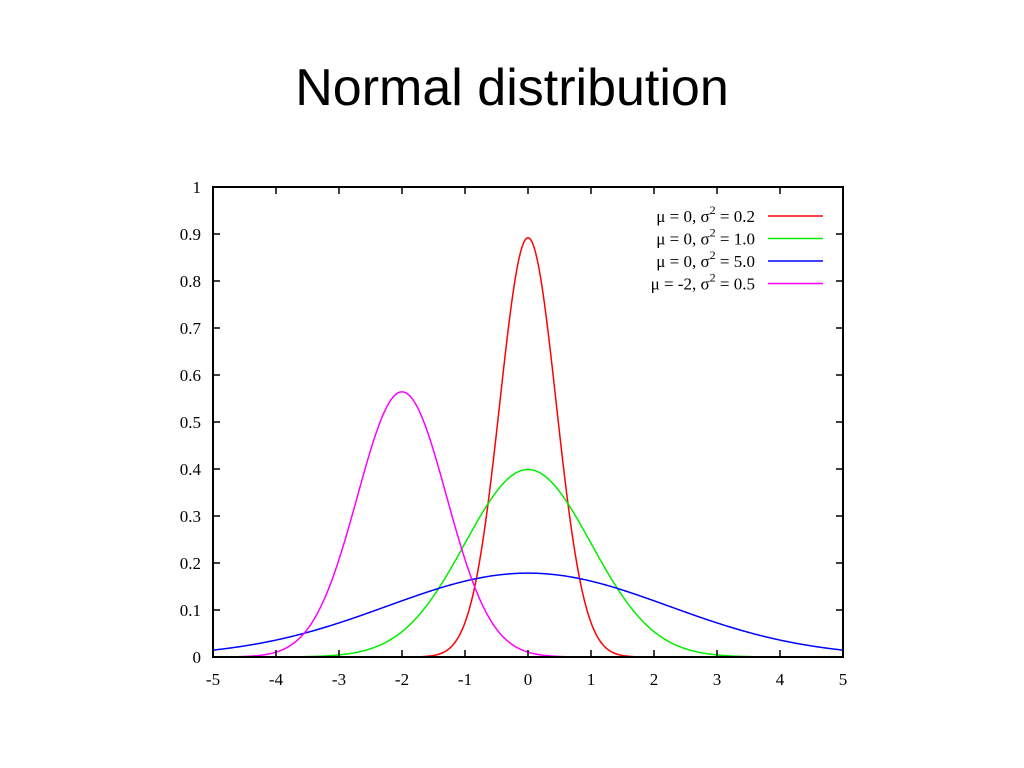 Image resolution: width=1024 pixels, height=768 pixels. I want to click on legend-label-0: μ = 0, σ2 = 0.2, so click(705, 214).